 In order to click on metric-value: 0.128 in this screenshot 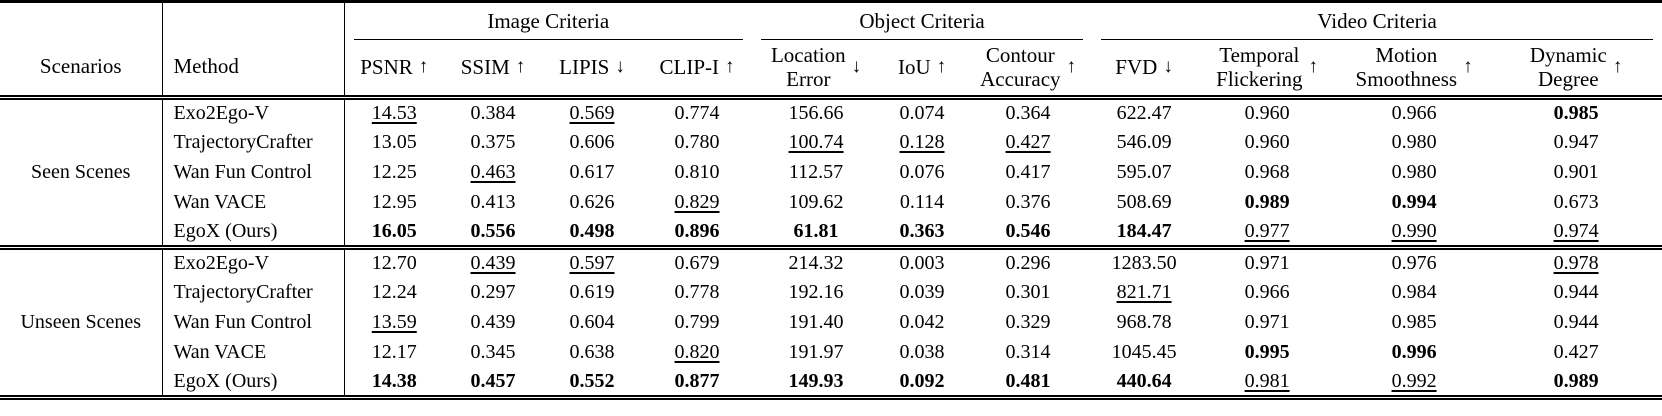, I will do `click(922, 142)`.